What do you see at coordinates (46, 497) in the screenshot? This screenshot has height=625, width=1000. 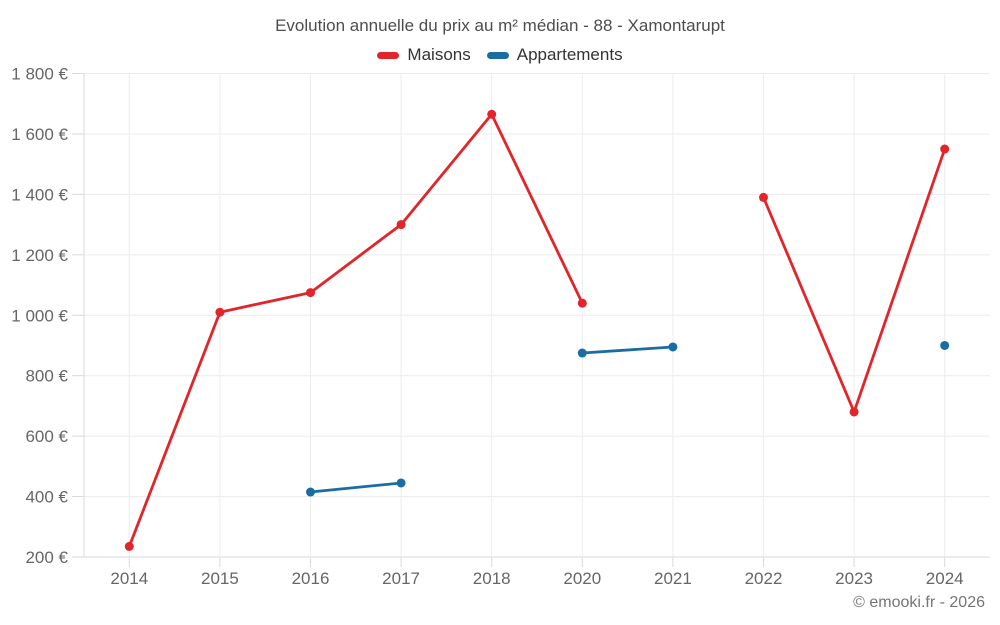 I see `y-axis-label: 400 €` at bounding box center [46, 497].